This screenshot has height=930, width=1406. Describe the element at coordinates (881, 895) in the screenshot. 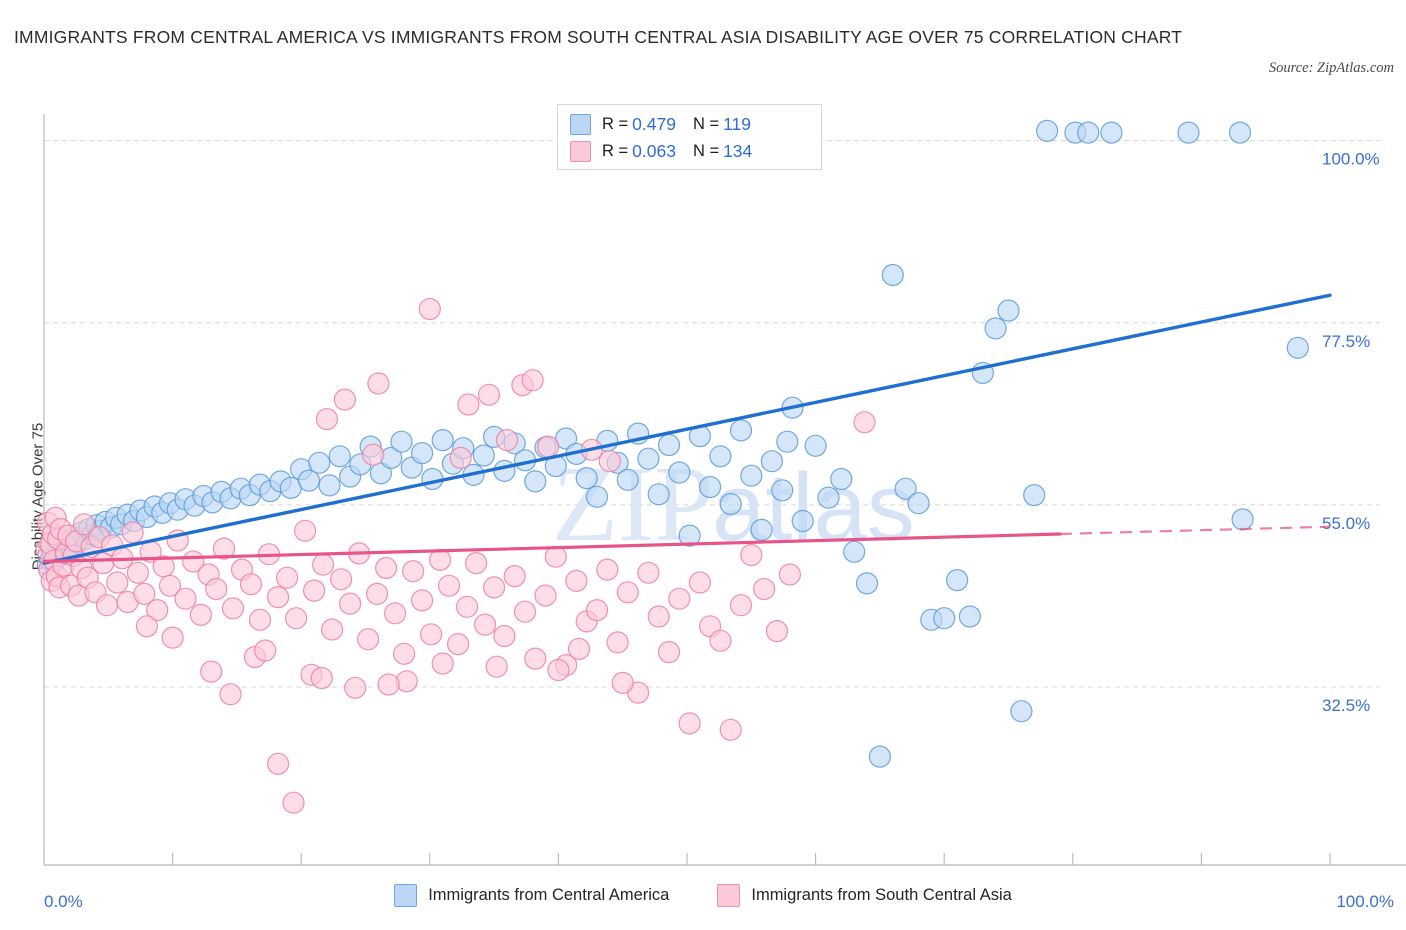

I see `legend-label-south-central-asia: Immigrants from South Central Asia` at that location.